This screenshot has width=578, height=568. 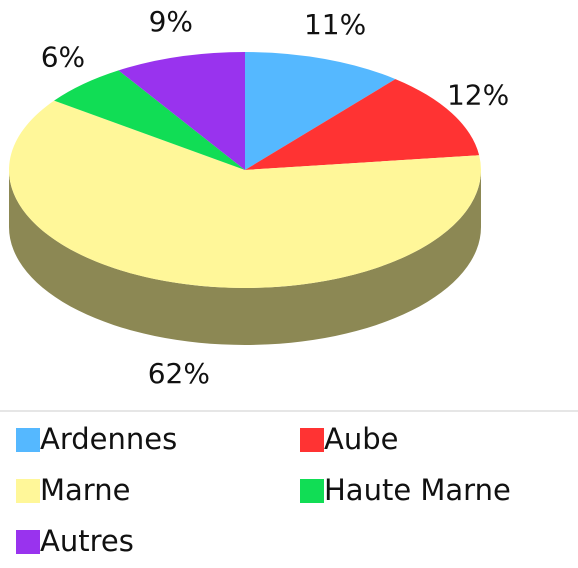 I want to click on legend-label: Ardennes, so click(x=108, y=439).